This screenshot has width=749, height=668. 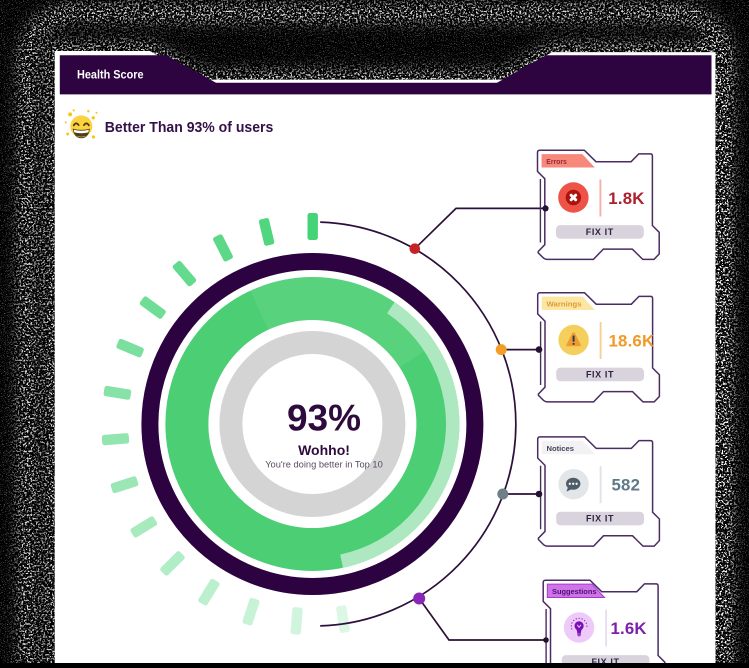 What do you see at coordinates (629, 628) in the screenshot?
I see `svg-text: 1.6K` at bounding box center [629, 628].